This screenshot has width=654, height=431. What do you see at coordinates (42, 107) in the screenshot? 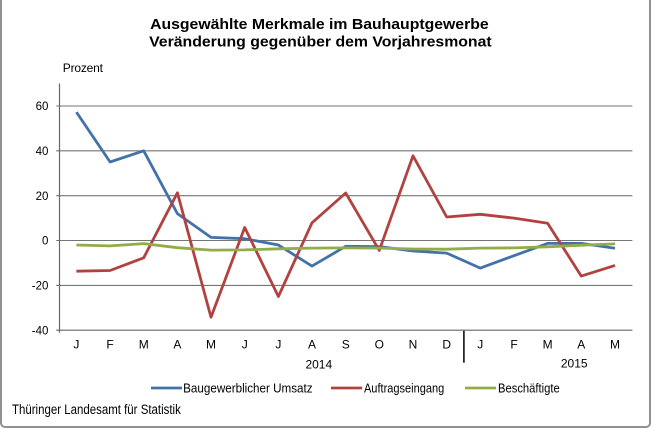
I see `svg-text: 60` at bounding box center [42, 107].